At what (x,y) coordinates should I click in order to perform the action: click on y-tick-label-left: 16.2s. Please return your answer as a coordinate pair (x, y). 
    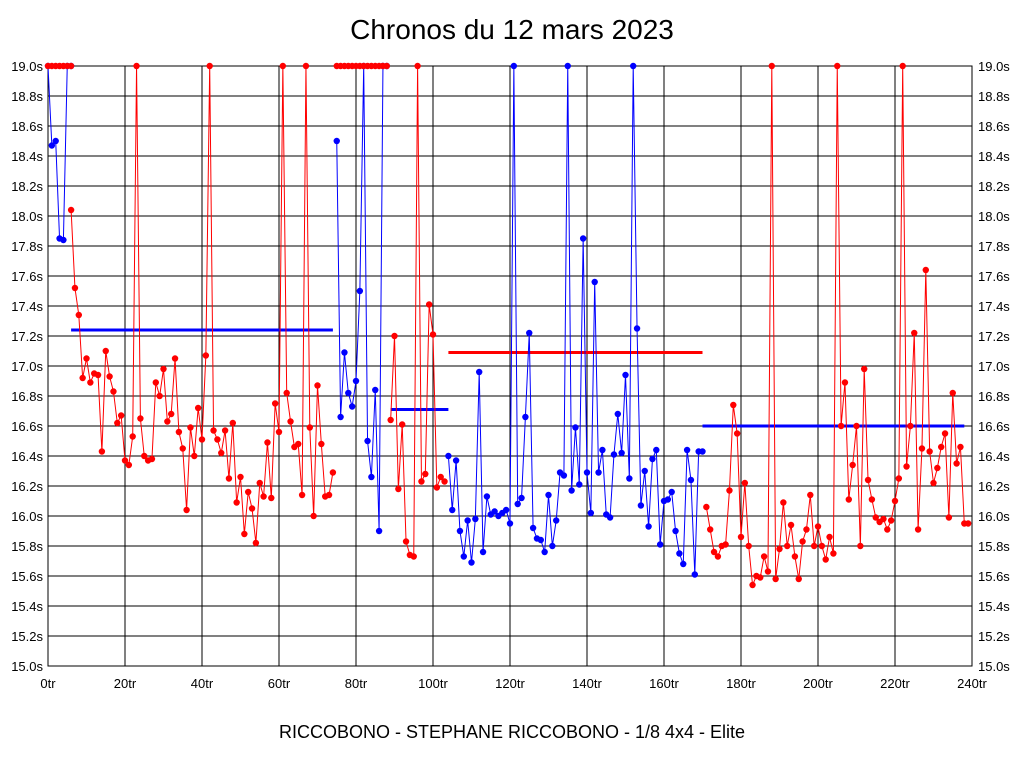
    Looking at the image, I should click on (27, 486).